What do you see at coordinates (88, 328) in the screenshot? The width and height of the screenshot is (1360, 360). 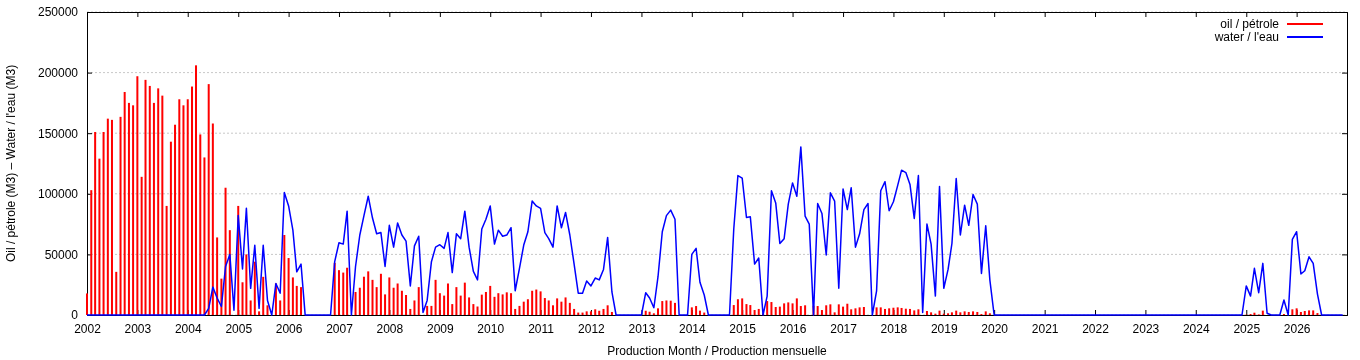 I see `x-tick-label: 2002` at bounding box center [88, 328].